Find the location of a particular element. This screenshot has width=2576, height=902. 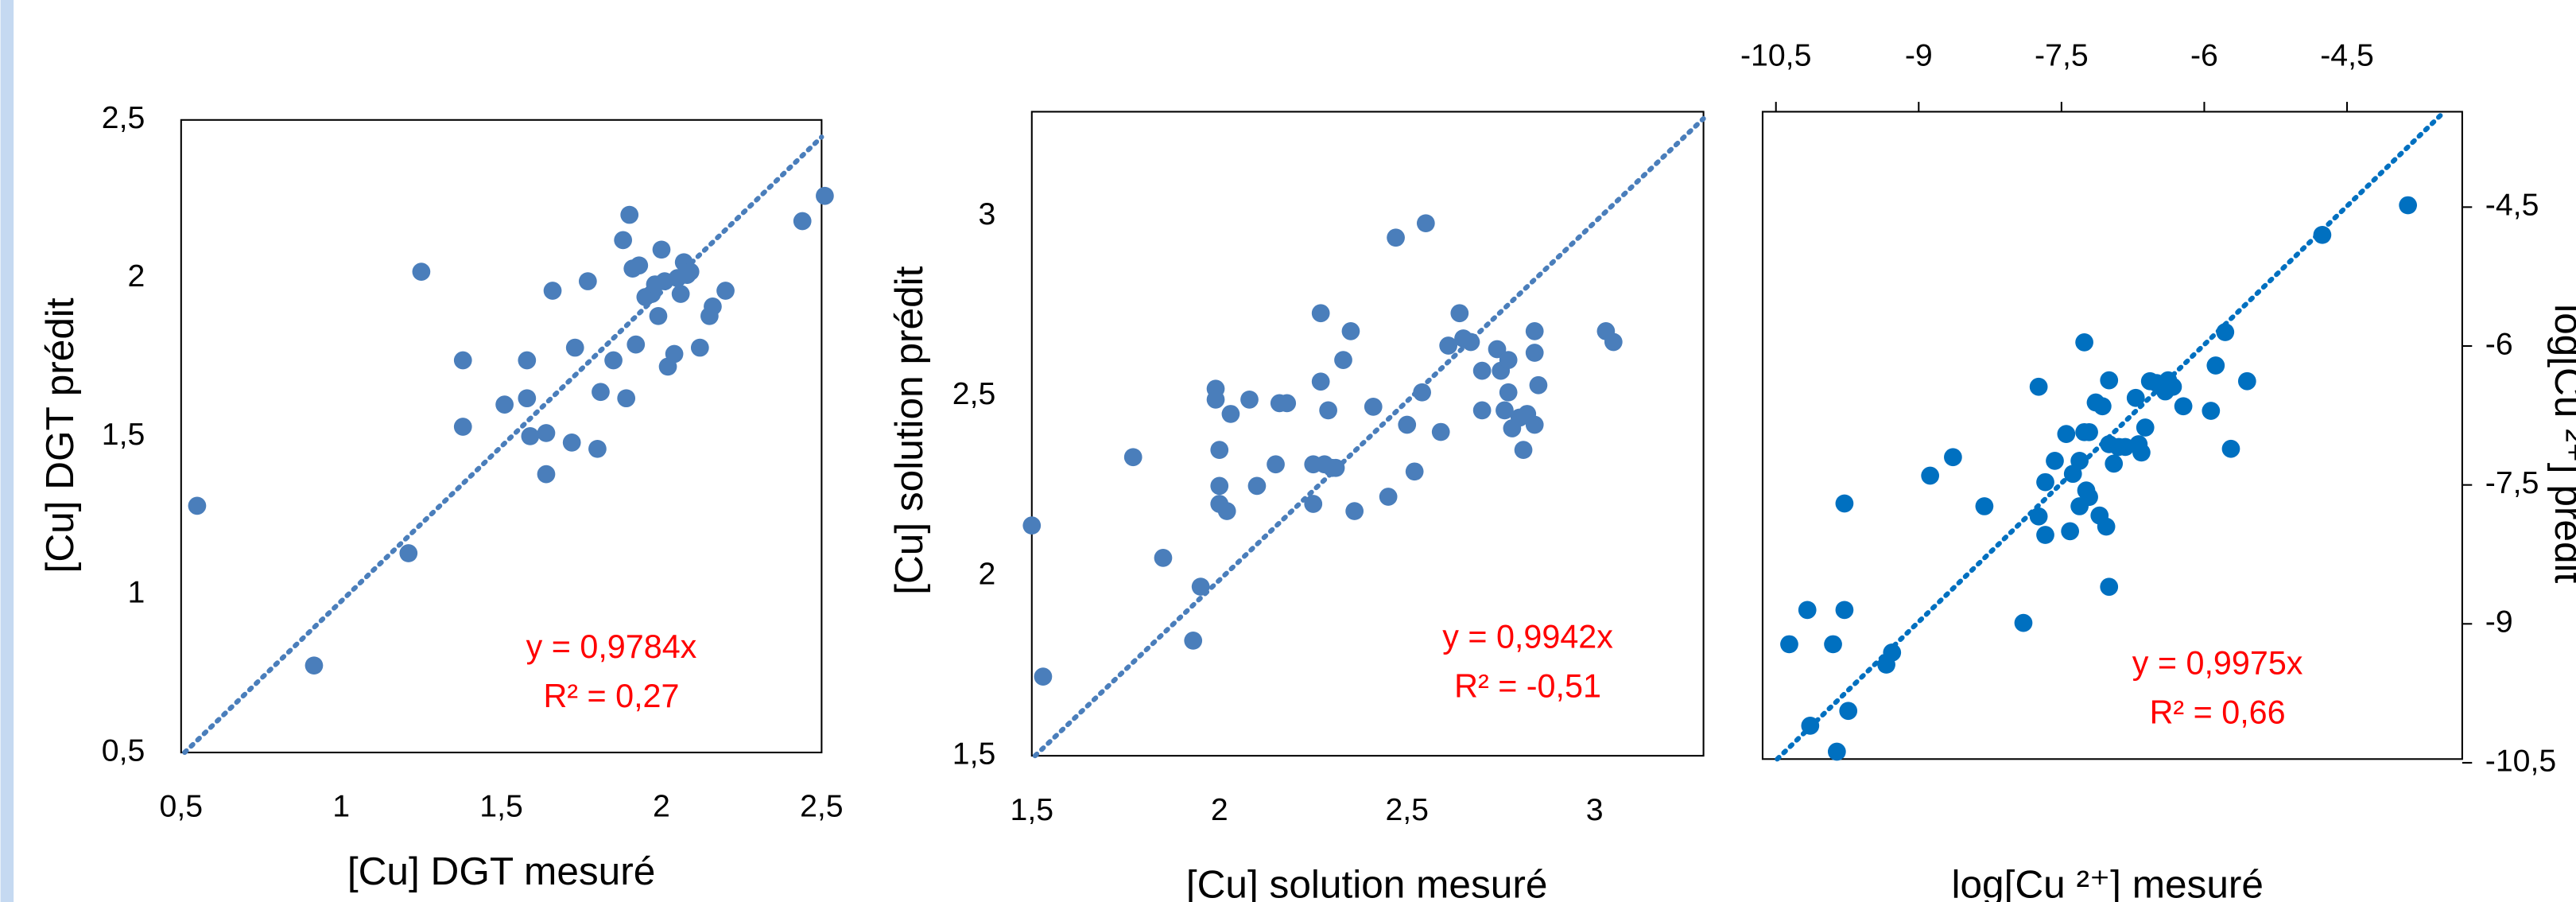

x-tick-label: 0,5 is located at coordinates (182, 807).